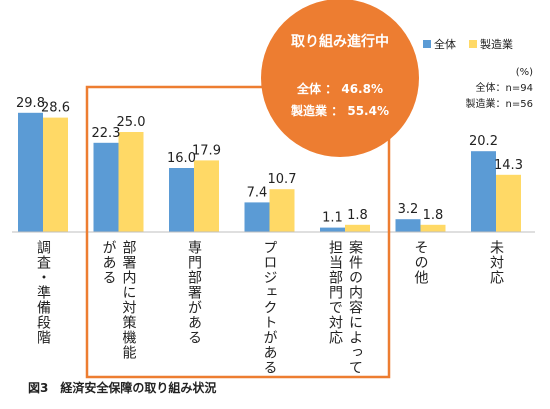 The width and height of the screenshot is (550, 409). I want to click on category-label-0: 調査・準備段階, so click(43, 292).